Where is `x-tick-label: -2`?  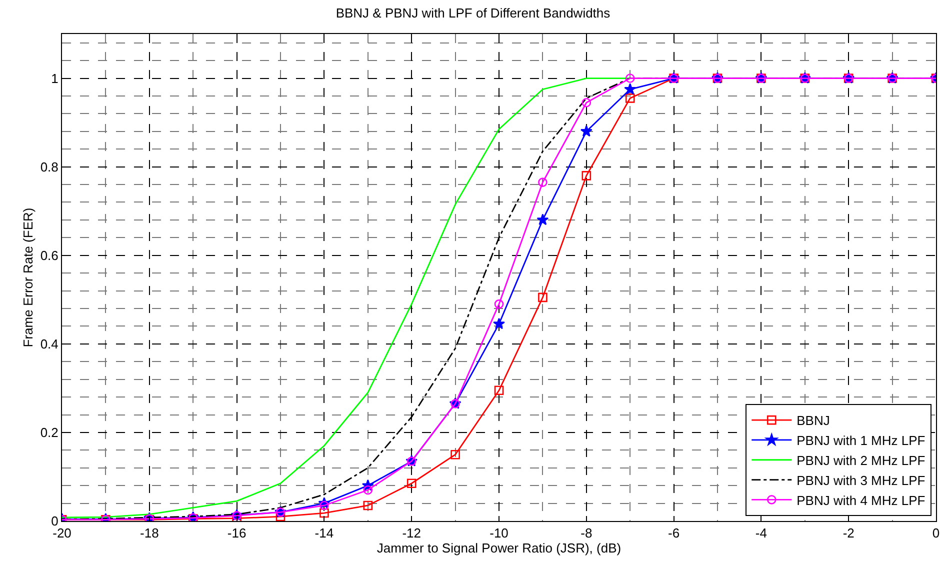 x-tick-label: -2 is located at coordinates (848, 533).